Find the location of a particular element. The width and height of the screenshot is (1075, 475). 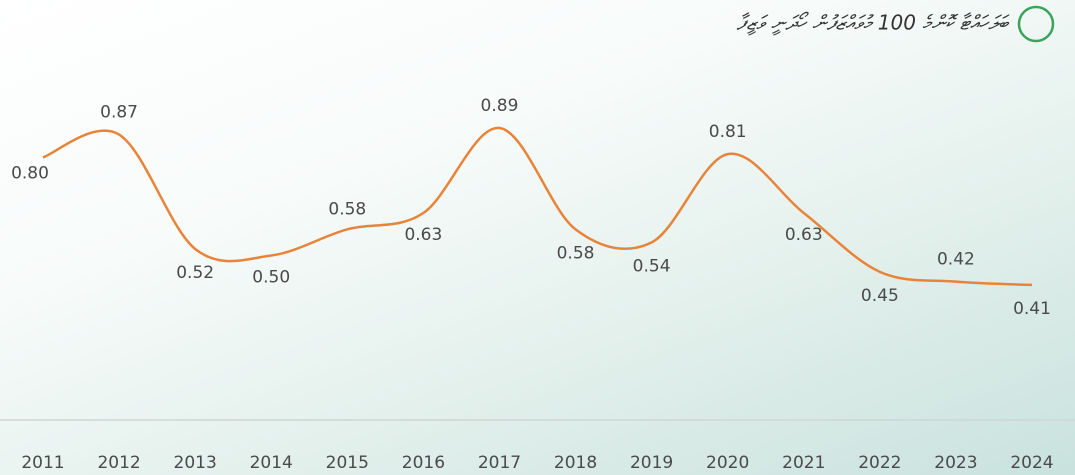

x-tick-label: 2018 is located at coordinates (575, 463).